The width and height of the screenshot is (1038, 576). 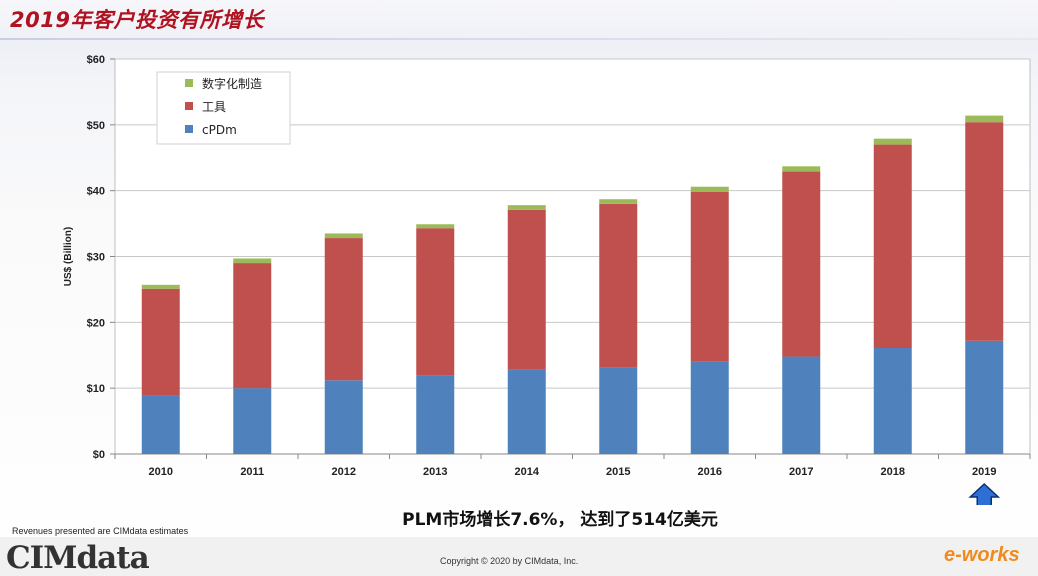 What do you see at coordinates (214, 107) in the screenshot?
I see `legend-label: 工具` at bounding box center [214, 107].